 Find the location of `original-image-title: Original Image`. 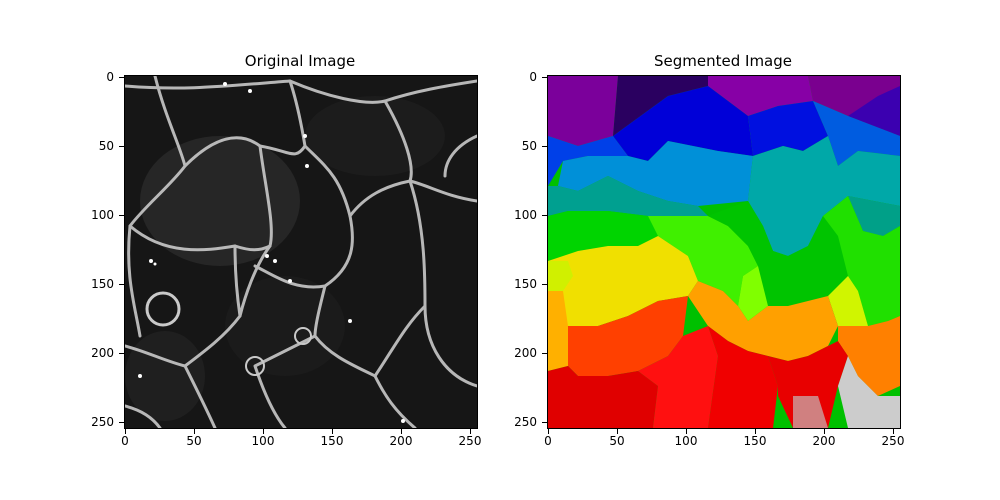

original-image-title: Original Image is located at coordinates (300, 61).